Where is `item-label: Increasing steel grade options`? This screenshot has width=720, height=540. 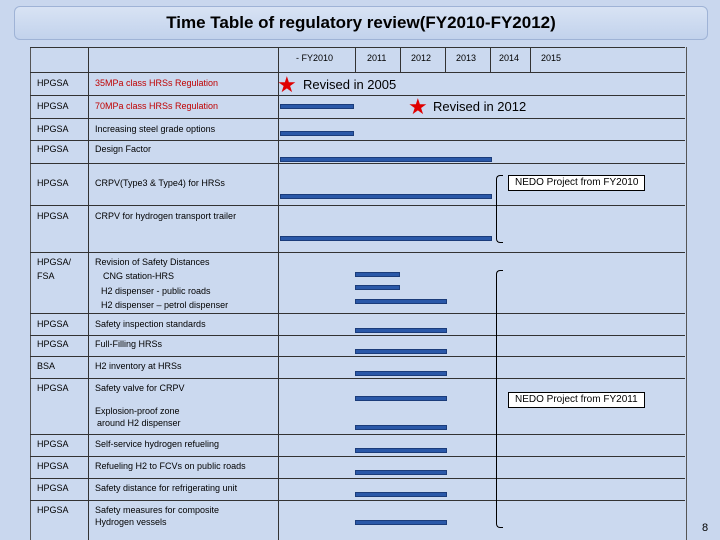 item-label: Increasing steel grade options is located at coordinates (155, 129).